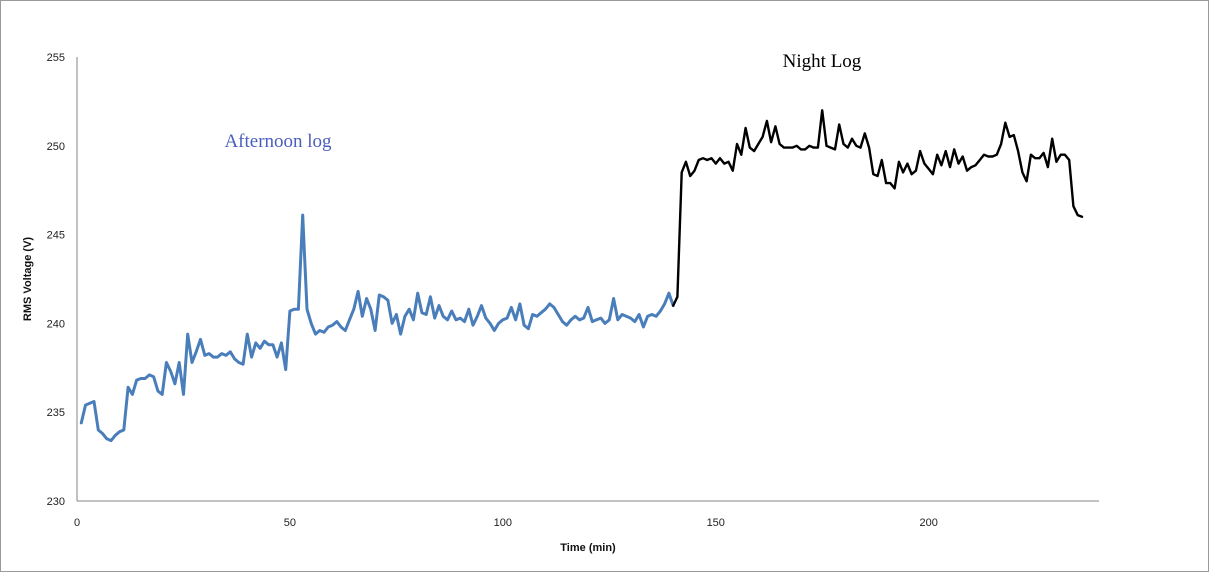 This screenshot has width=1215, height=582. I want to click on y-tick-label: 230, so click(56, 502).